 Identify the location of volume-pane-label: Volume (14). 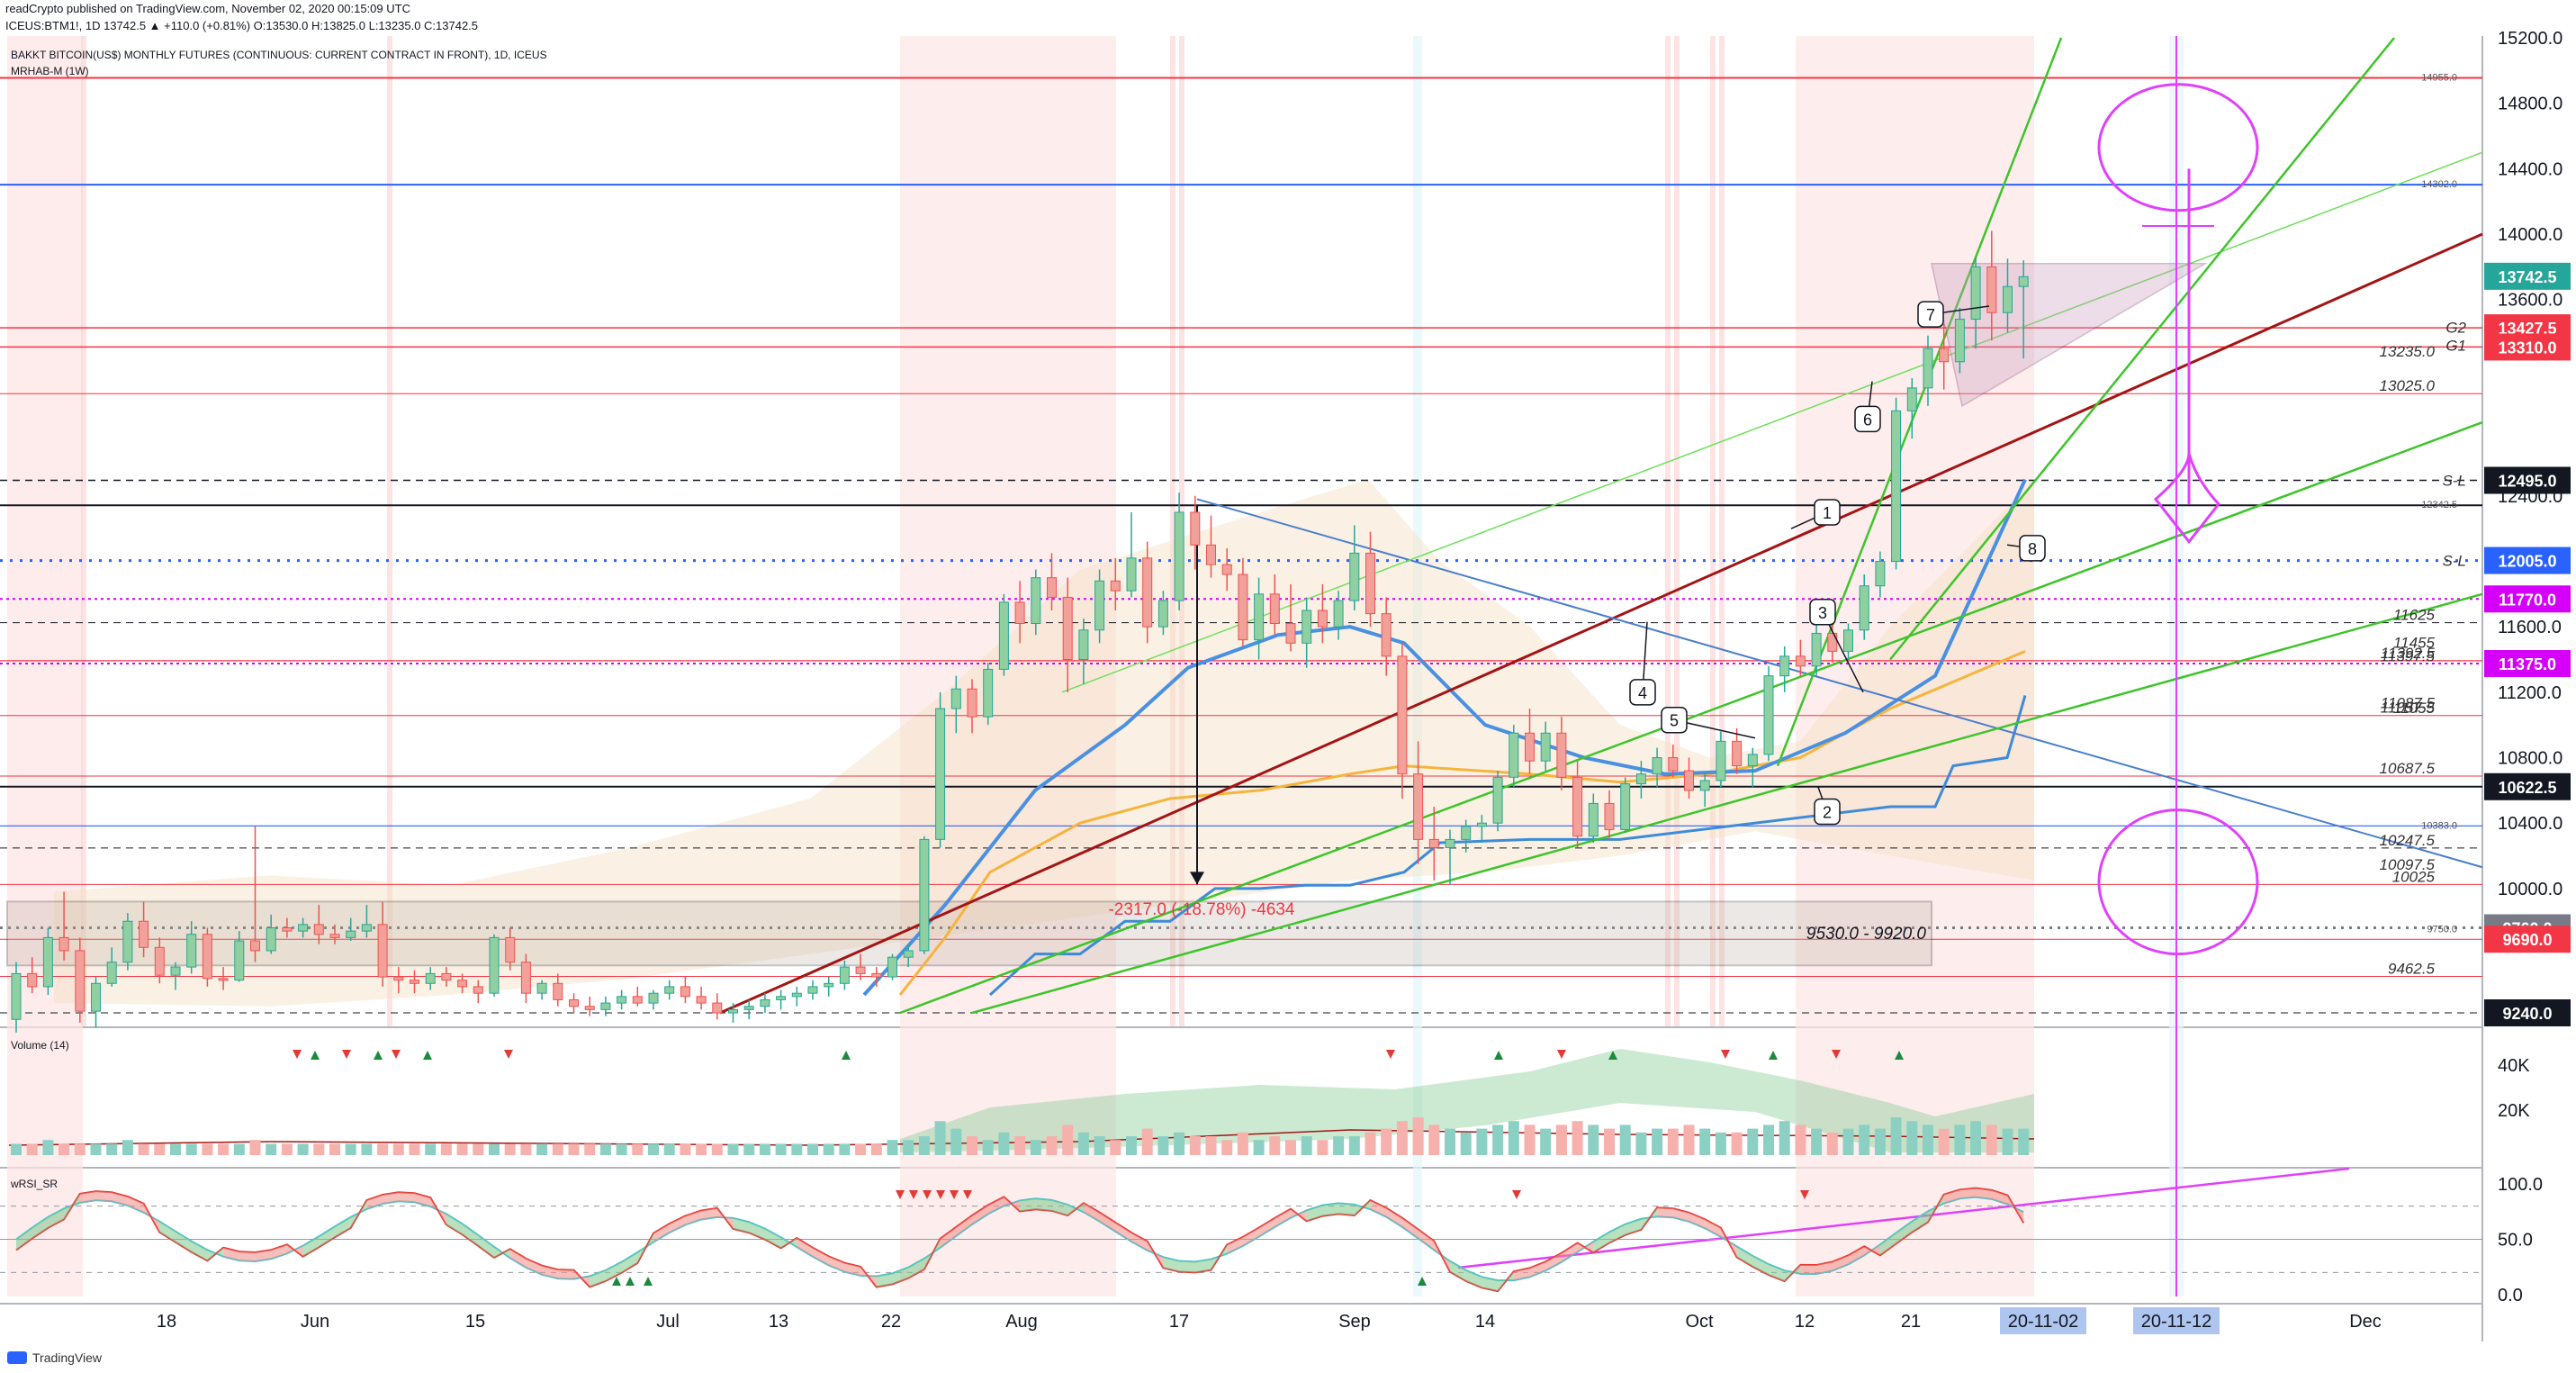
(40, 1045).